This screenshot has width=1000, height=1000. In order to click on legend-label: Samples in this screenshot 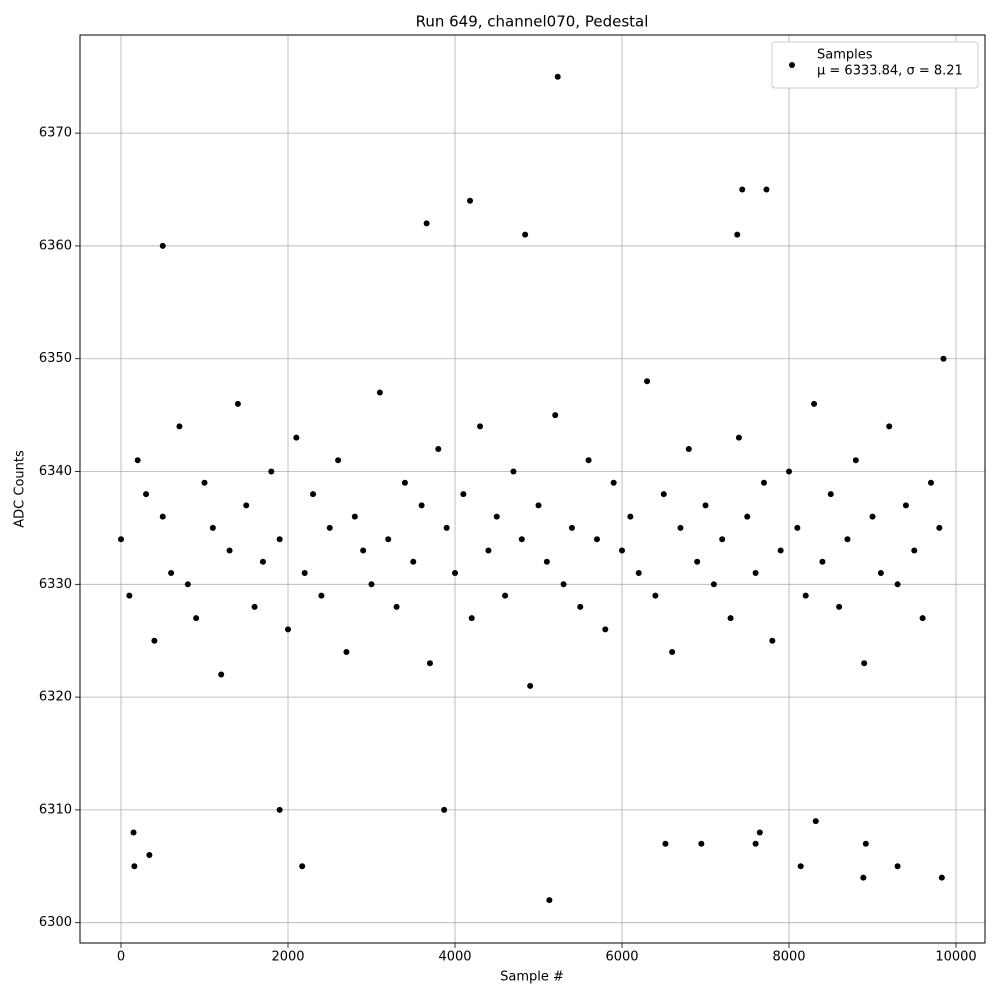, I will do `click(845, 55)`.